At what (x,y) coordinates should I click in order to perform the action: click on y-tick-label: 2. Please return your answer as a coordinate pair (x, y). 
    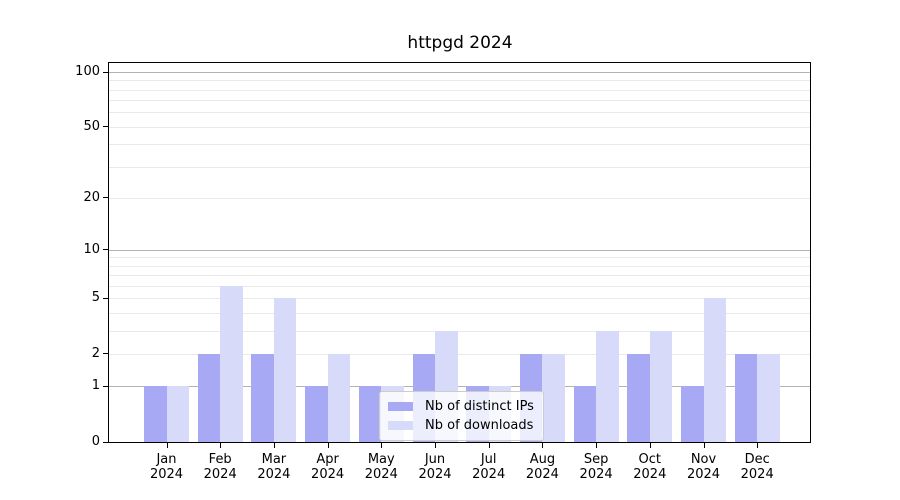
    Looking at the image, I should click on (95, 353).